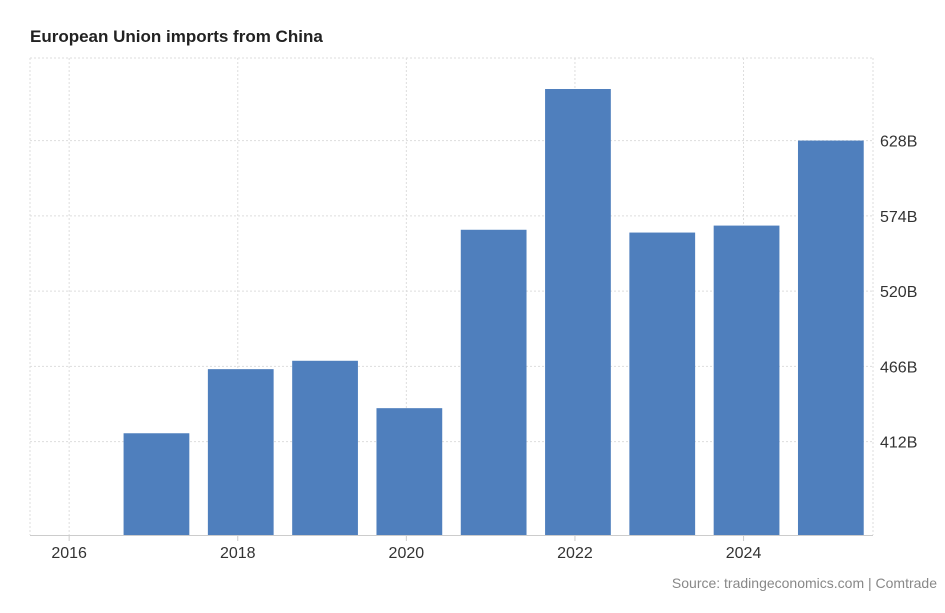 This screenshot has width=945, height=613. I want to click on x-tick-label: 2024, so click(744, 553).